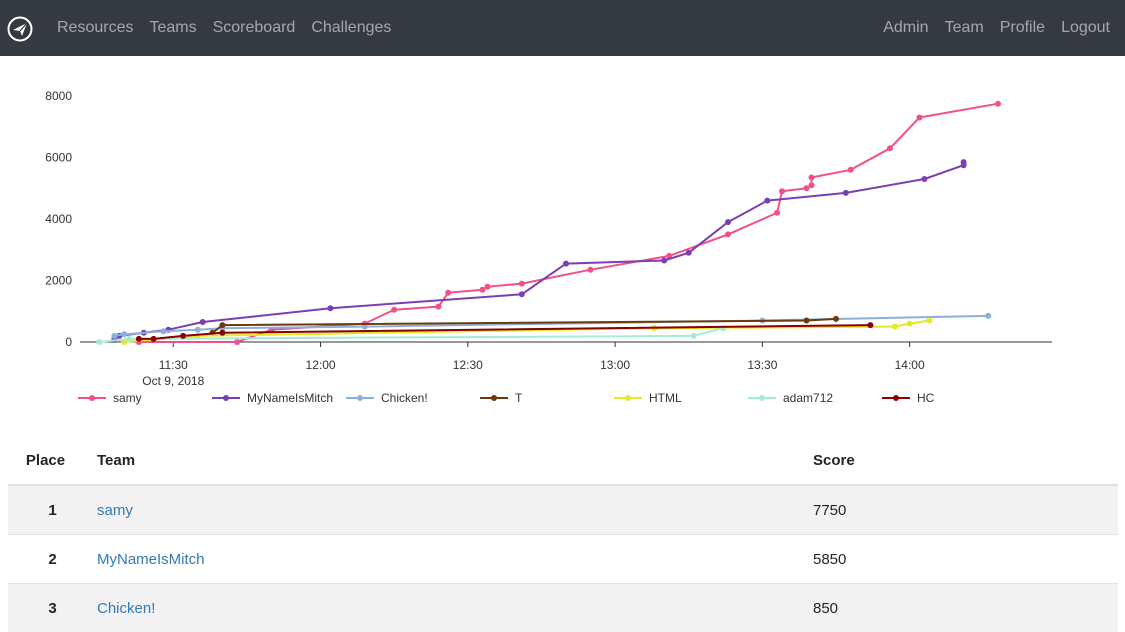  Describe the element at coordinates (351, 28) in the screenshot. I see `nav-link-challenges: Challenges` at that location.